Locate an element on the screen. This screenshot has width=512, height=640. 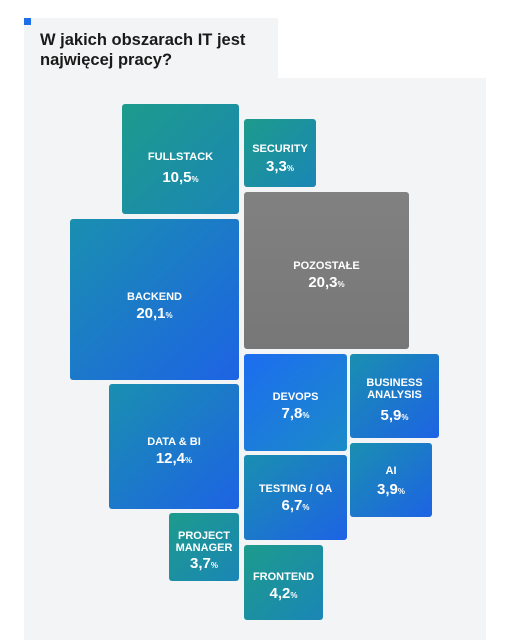
title-background is located at coordinates (151, 48).